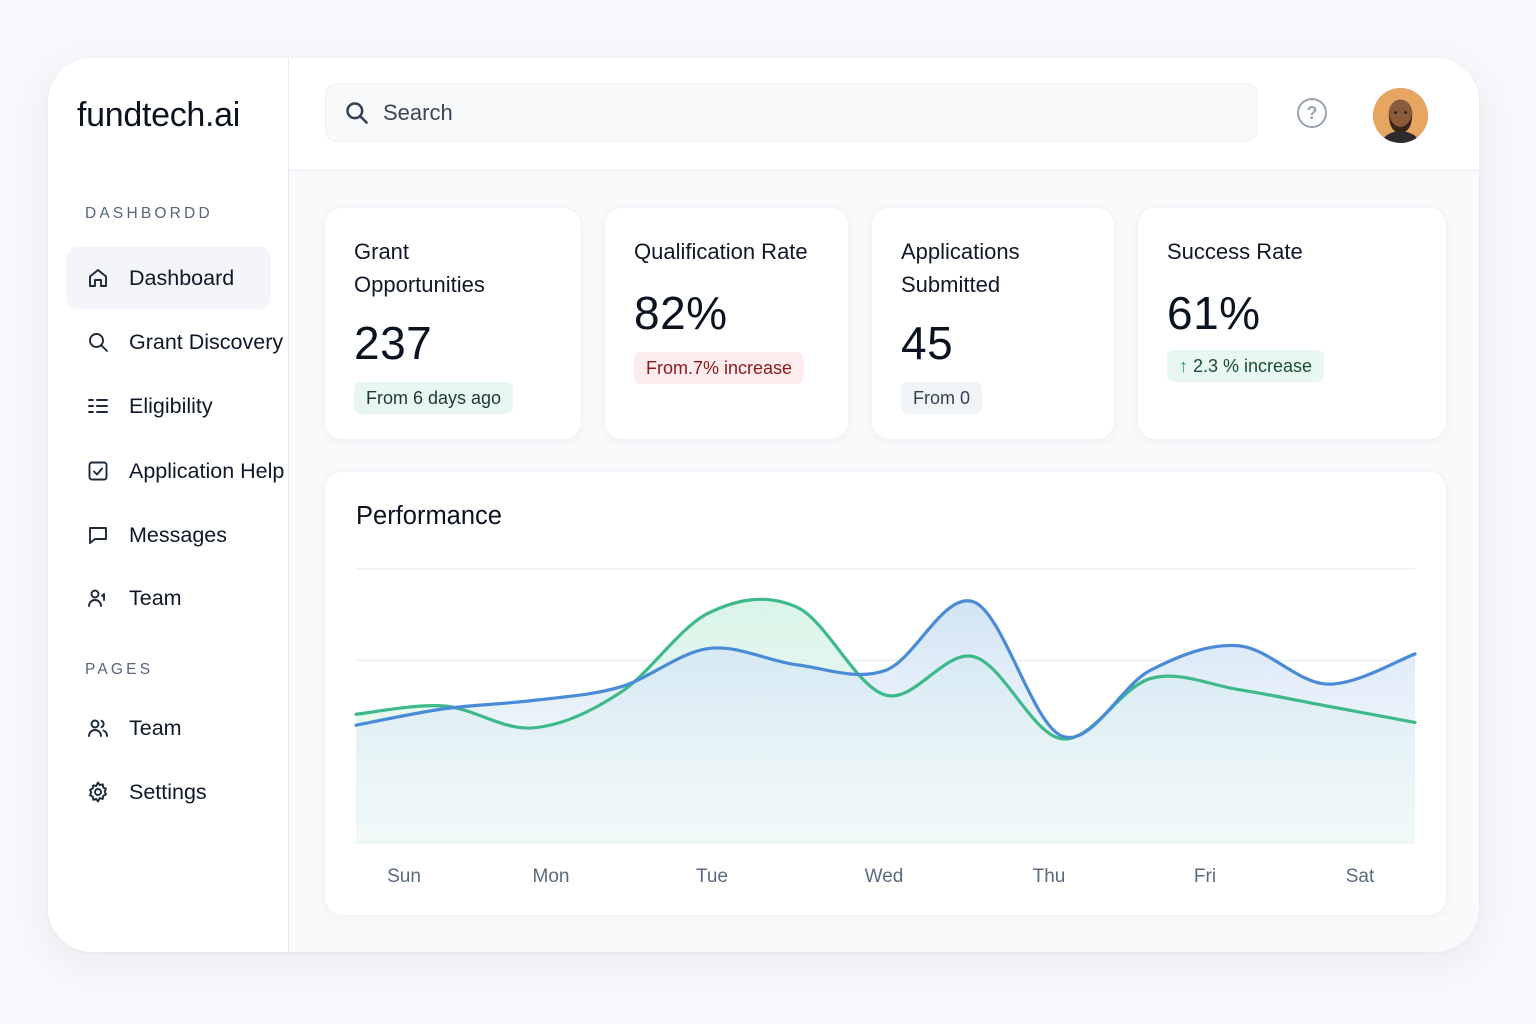  What do you see at coordinates (98, 598) in the screenshot?
I see `team-icon` at bounding box center [98, 598].